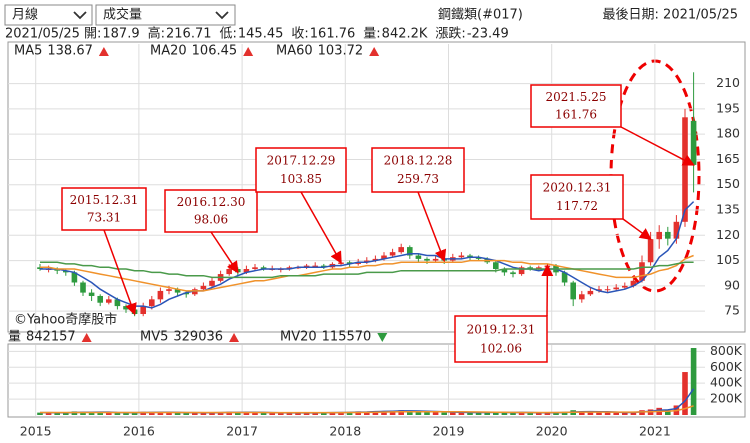 Image resolution: width=750 pixels, height=443 pixels. What do you see at coordinates (728, 133) in the screenshot?
I see `y-tick-label: 180` at bounding box center [728, 133].